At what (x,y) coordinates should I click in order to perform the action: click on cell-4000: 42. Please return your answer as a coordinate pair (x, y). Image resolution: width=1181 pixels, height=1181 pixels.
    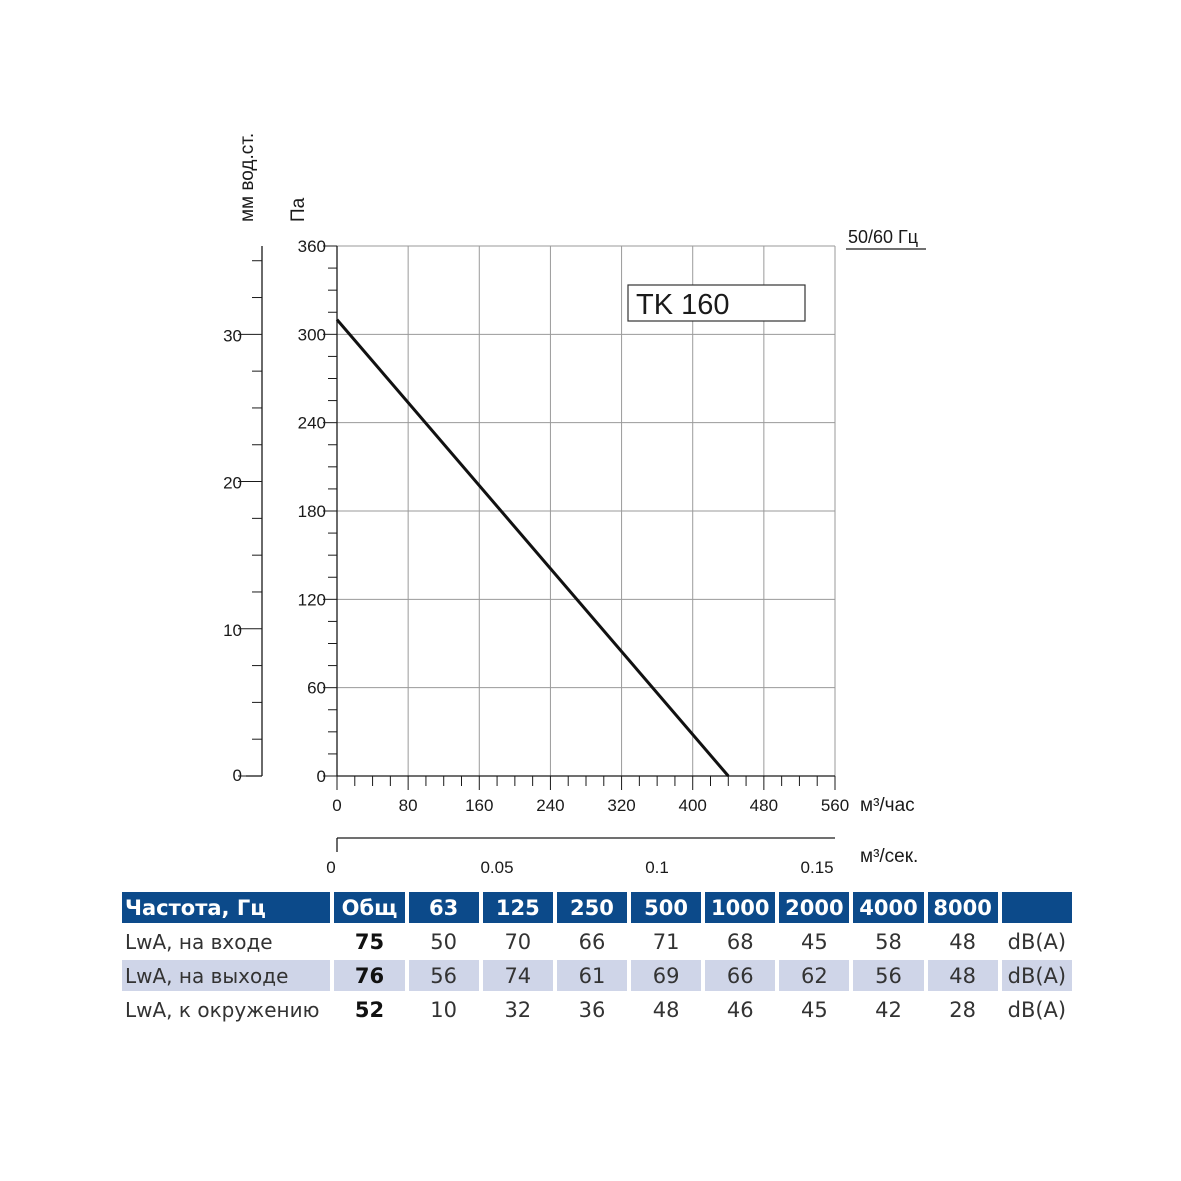
    Looking at the image, I should click on (888, 1009).